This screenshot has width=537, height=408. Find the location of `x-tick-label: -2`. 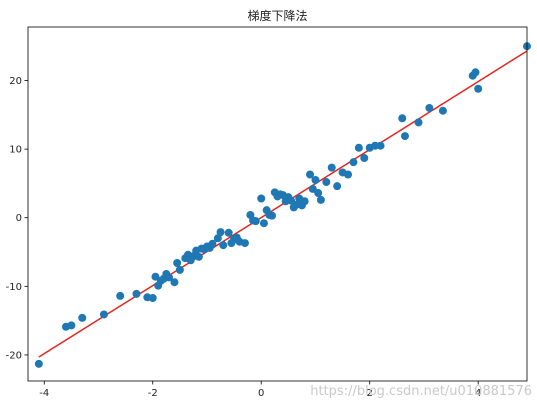

x-tick-label: -2 is located at coordinates (153, 393).